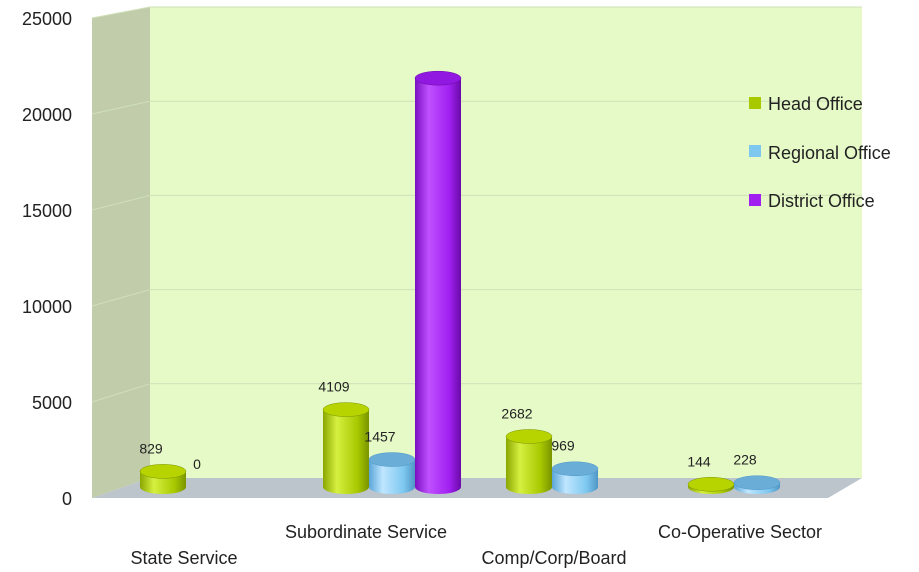 The image size is (919, 572). What do you see at coordinates (52, 403) in the screenshot?
I see `y-tick-label: 5000` at bounding box center [52, 403].